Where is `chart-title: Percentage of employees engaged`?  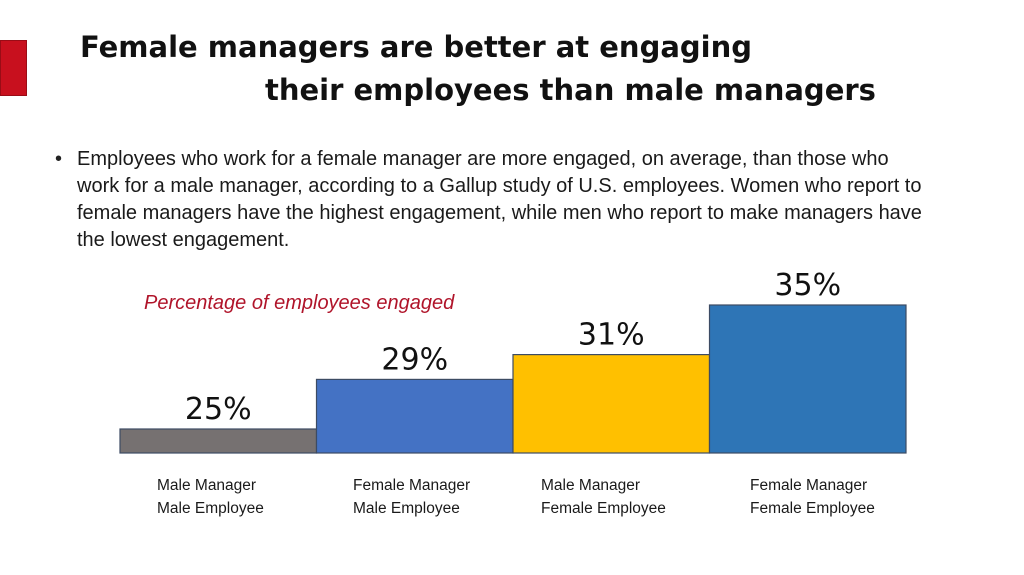 chart-title: Percentage of employees engaged is located at coordinates (299, 303).